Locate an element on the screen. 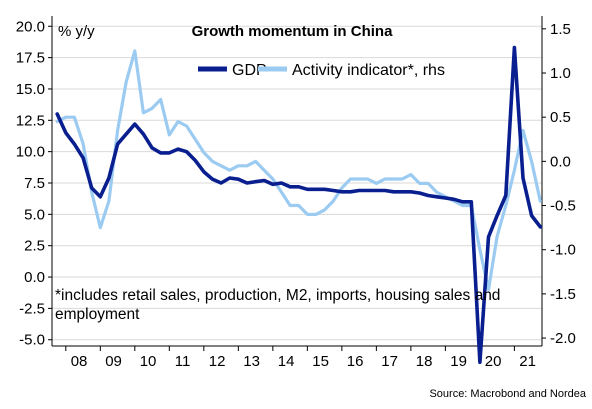 The image size is (592, 409). left-axis-unit-label: % y/y is located at coordinates (76, 31).